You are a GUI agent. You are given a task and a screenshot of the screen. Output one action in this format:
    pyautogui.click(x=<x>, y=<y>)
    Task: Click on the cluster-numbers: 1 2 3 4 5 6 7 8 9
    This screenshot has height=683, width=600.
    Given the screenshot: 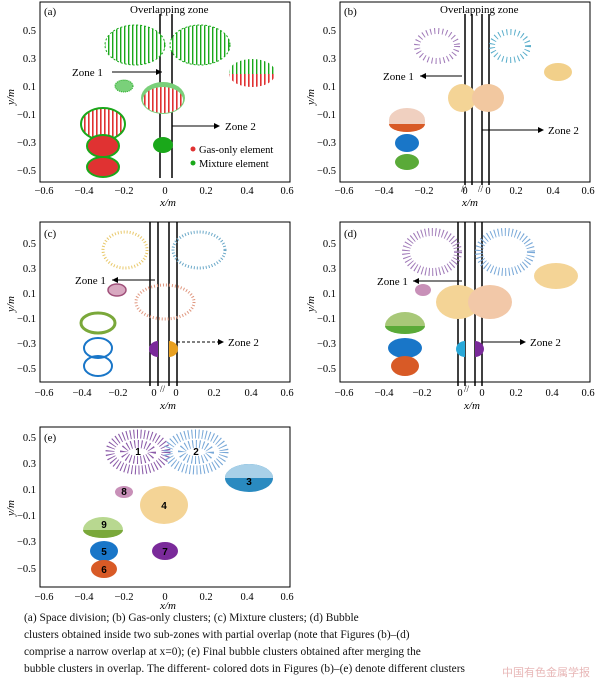 What is the action you would take?
    pyautogui.click(x=176, y=511)
    